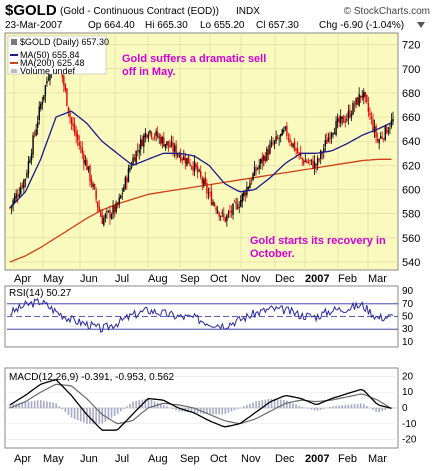  What do you see at coordinates (408, 304) in the screenshot?
I see `rsi-y-tick: 70` at bounding box center [408, 304].